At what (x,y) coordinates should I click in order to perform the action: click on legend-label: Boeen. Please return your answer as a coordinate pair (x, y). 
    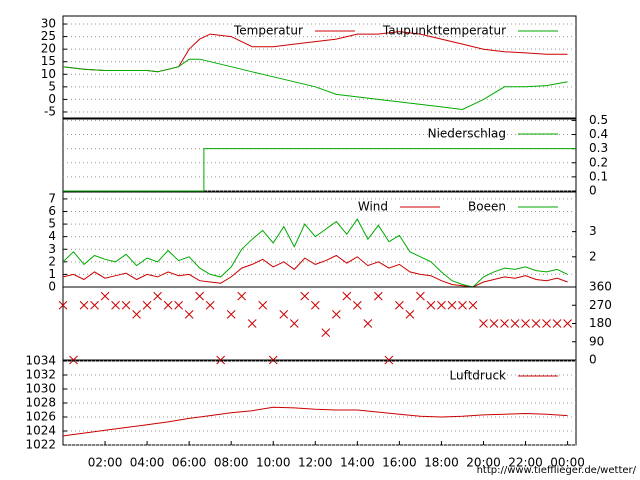
    Looking at the image, I should click on (487, 207).